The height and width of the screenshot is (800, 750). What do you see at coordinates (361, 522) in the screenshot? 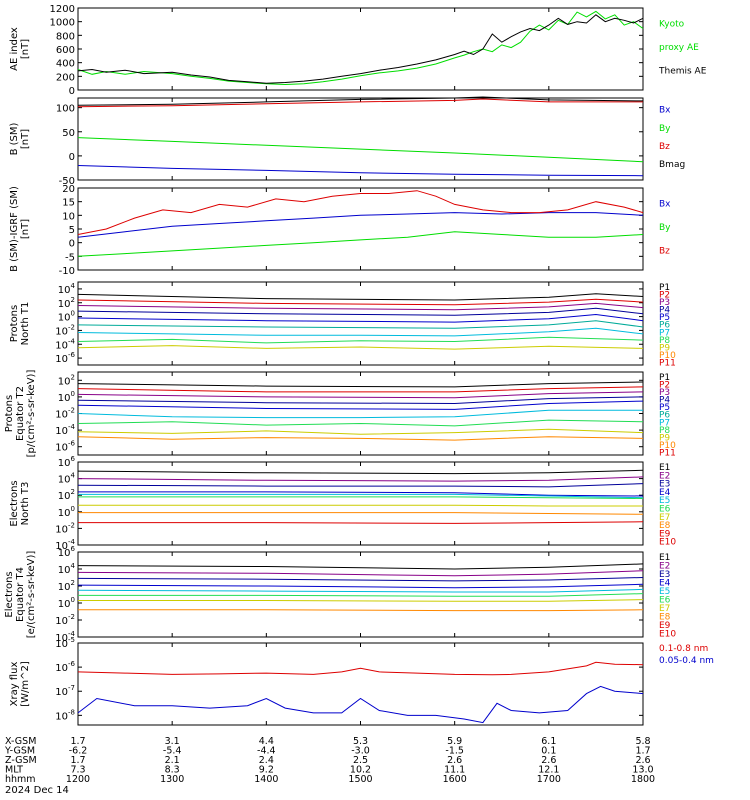
I see `series-line-e9` at bounding box center [361, 522].